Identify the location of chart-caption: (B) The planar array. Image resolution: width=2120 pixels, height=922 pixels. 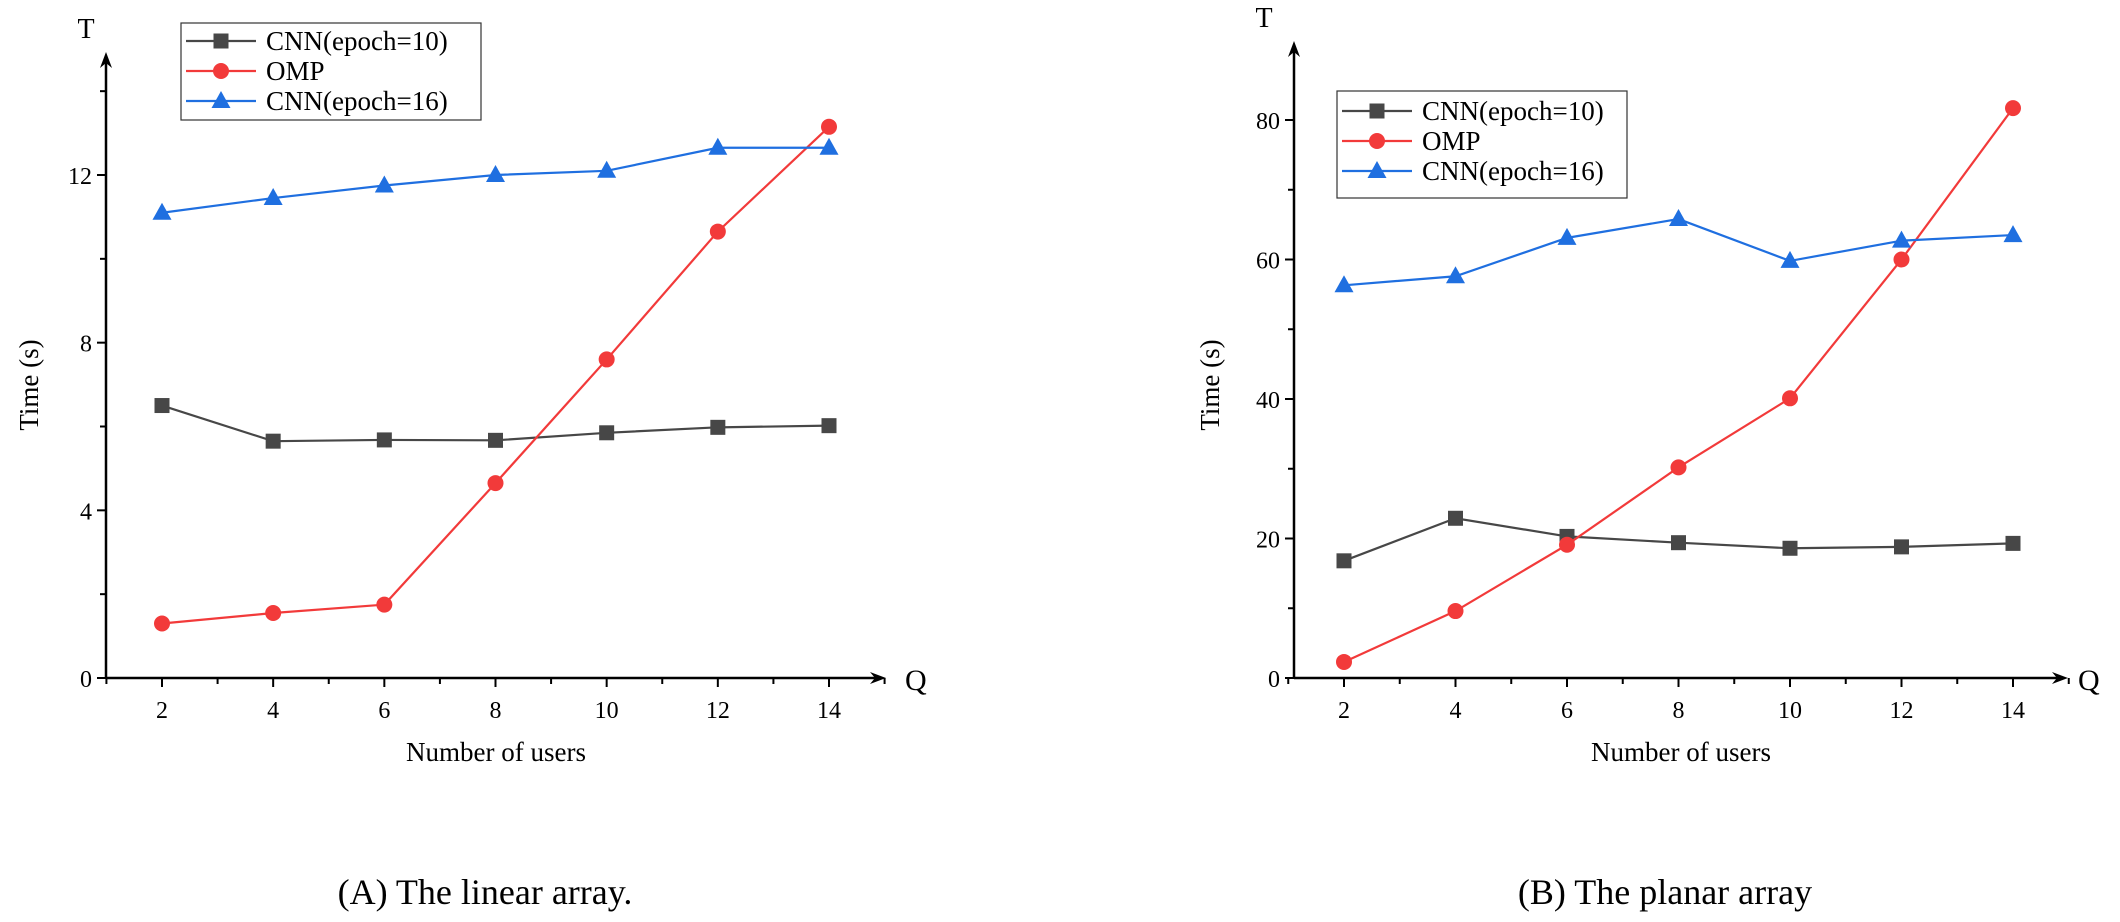
(1665, 892).